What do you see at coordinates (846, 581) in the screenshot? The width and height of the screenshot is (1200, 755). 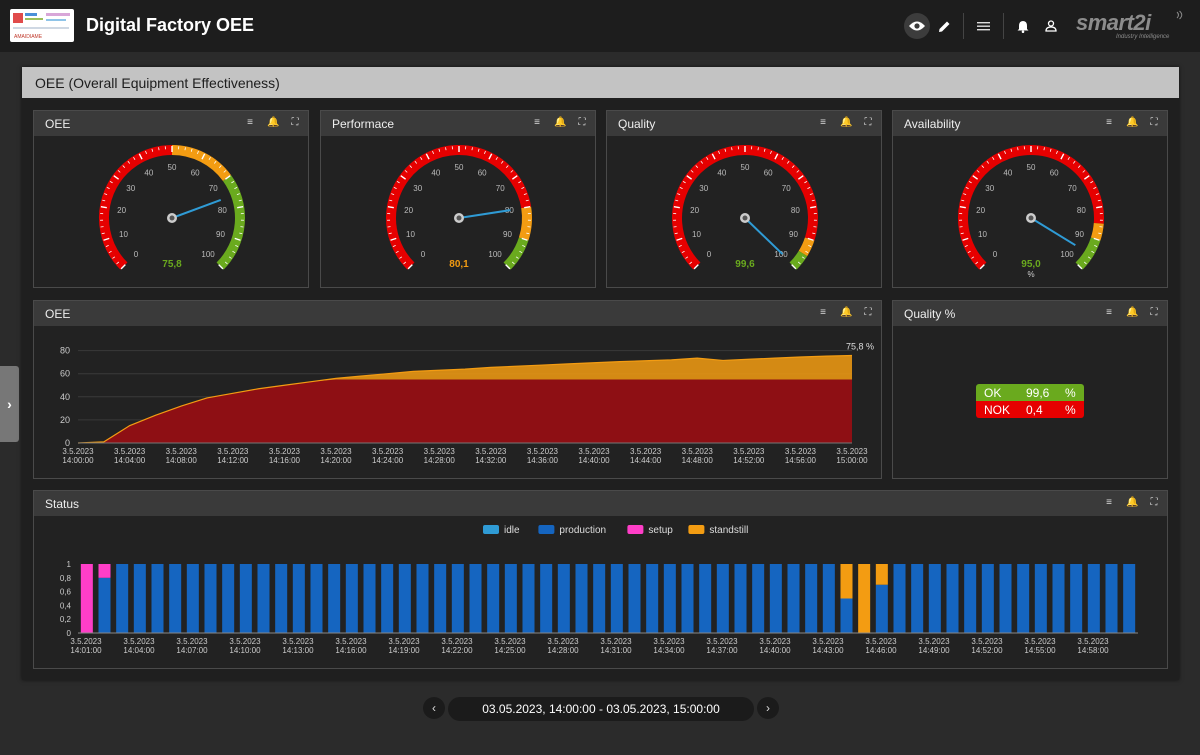 I see `status-bar-standstill` at bounding box center [846, 581].